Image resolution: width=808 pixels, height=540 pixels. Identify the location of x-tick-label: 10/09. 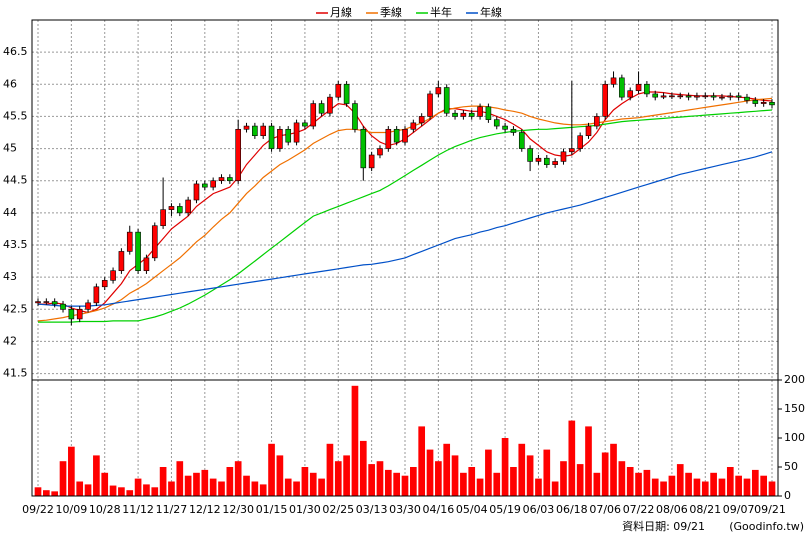
(72, 509).